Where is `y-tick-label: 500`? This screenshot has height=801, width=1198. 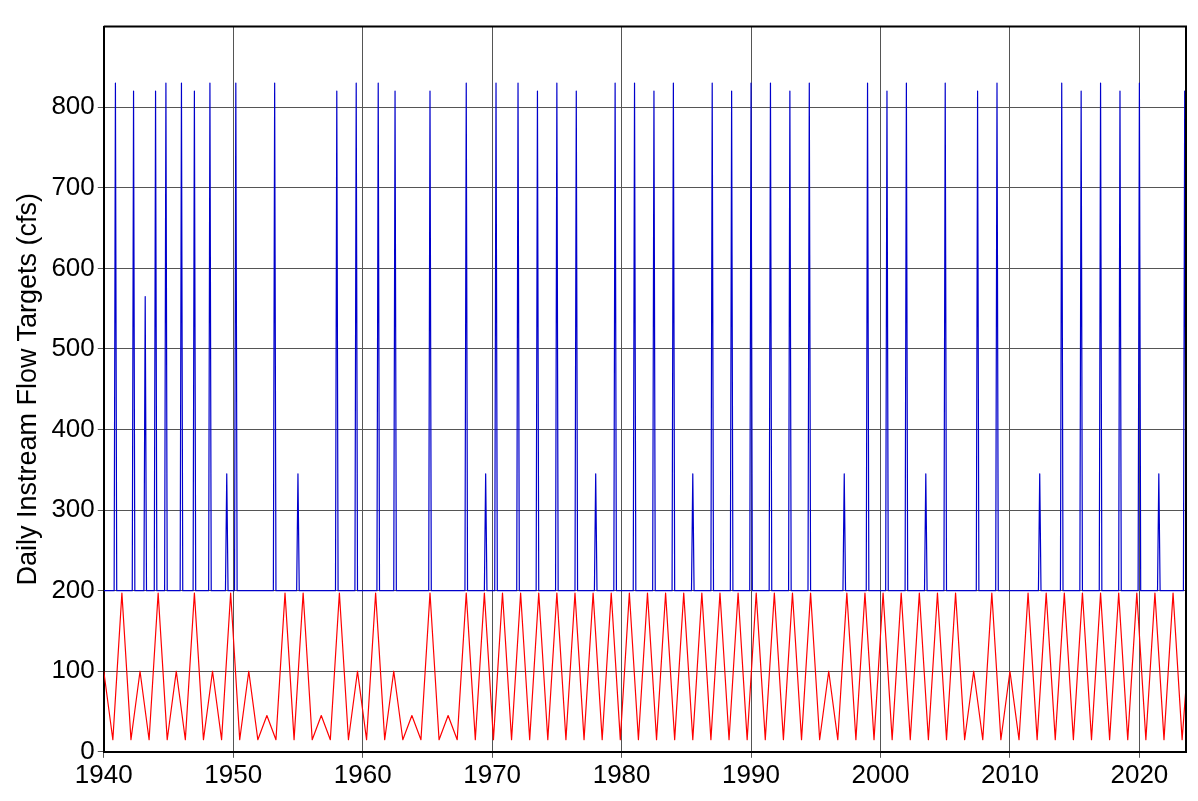
y-tick-label: 500 is located at coordinates (73, 347).